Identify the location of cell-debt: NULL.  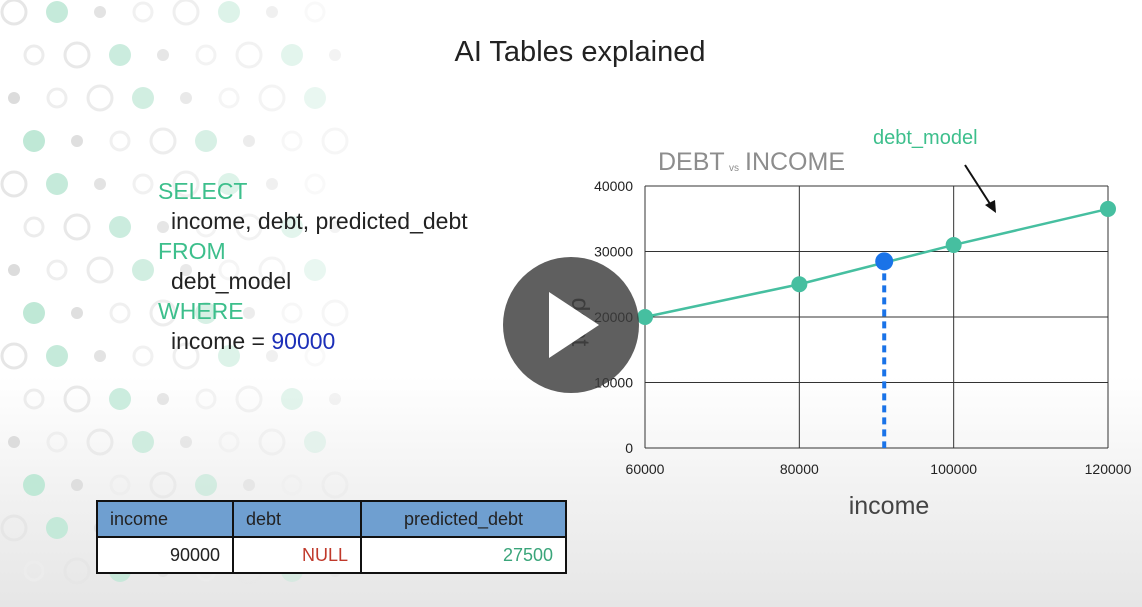
(297, 555).